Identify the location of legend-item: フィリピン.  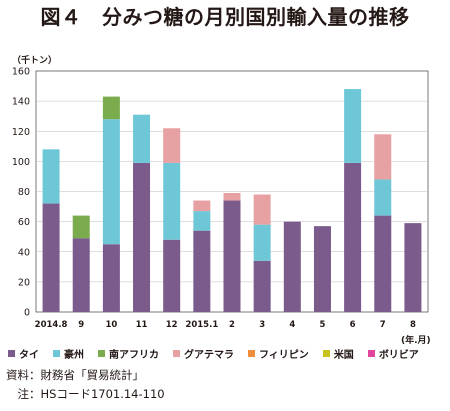
(278, 353).